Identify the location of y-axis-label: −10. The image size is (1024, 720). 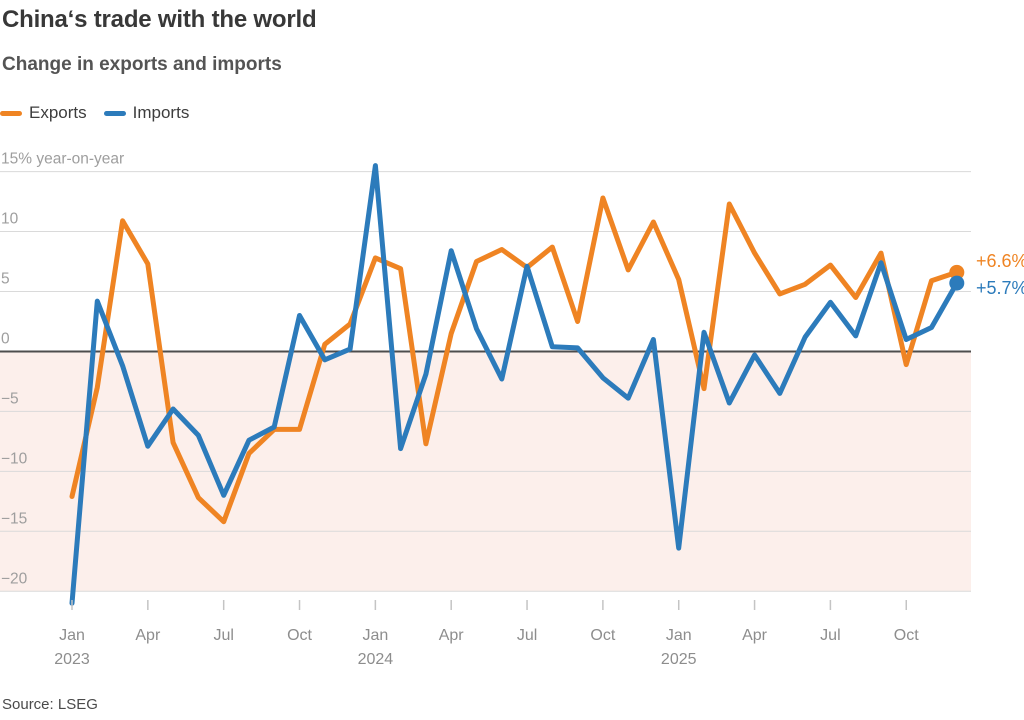
(14, 458).